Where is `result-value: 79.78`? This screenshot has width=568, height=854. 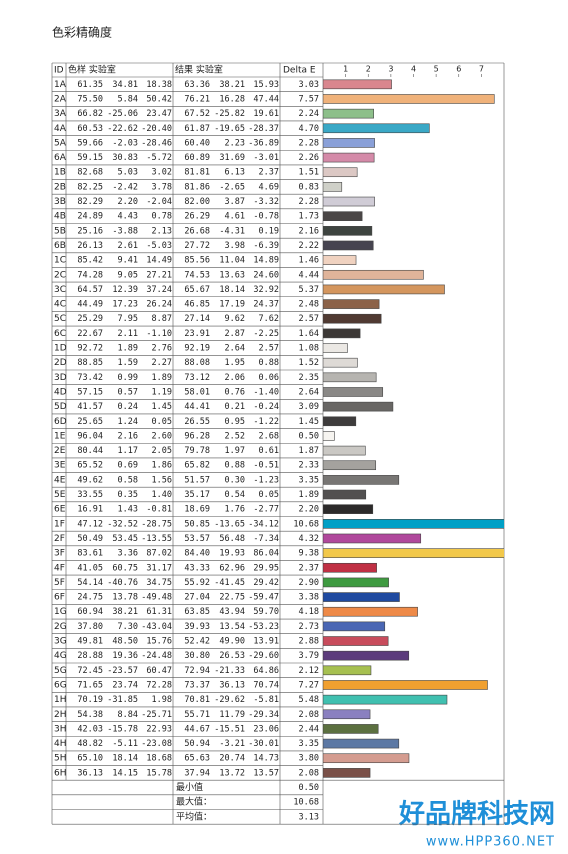
result-value: 79.78 is located at coordinates (197, 451).